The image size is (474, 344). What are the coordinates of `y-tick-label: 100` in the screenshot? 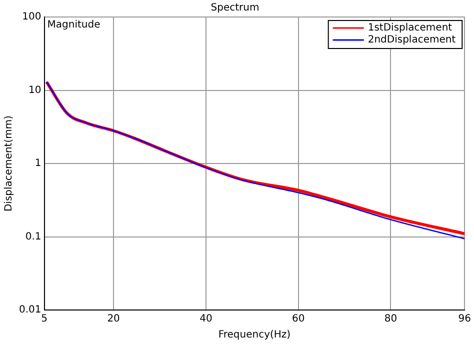 It's located at (32, 17).